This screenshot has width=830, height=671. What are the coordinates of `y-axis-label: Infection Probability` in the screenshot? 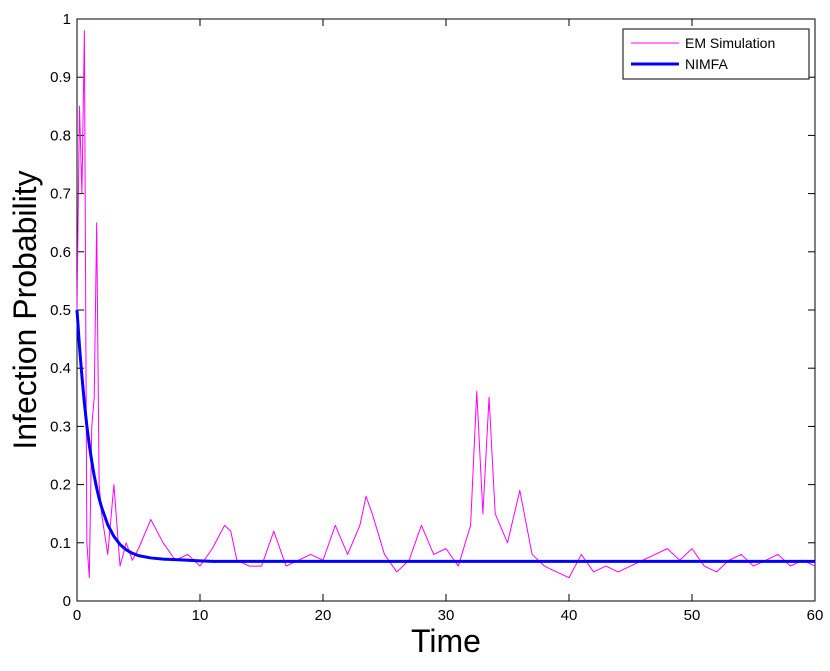 It's located at (25, 309).